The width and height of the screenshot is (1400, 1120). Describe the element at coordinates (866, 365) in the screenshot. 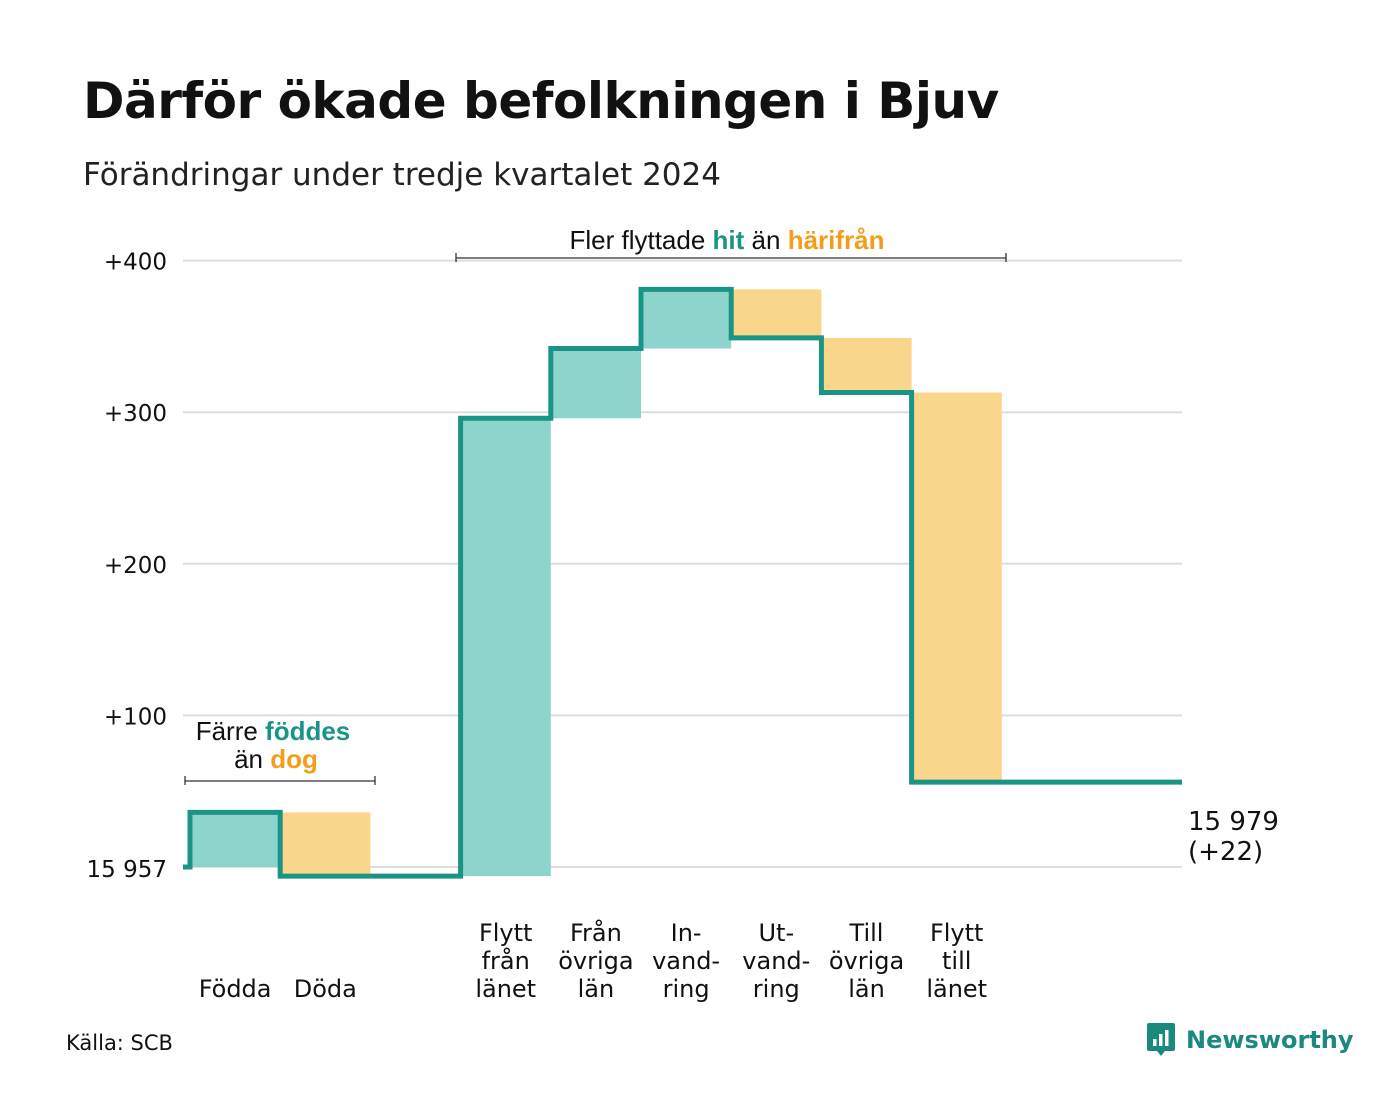

I see `bar-till-övriga-län` at that location.